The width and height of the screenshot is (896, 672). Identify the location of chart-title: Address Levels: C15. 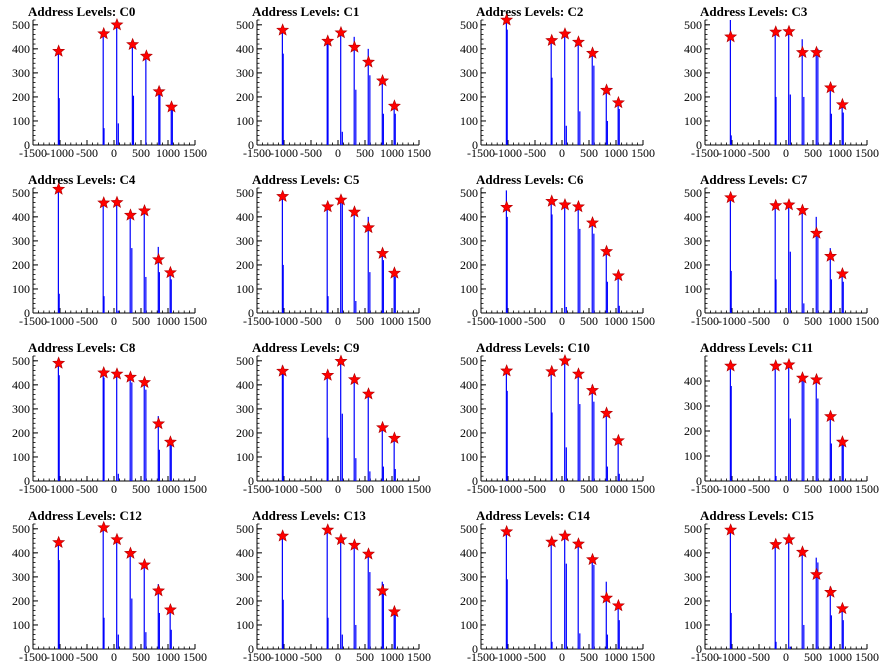
(757, 515).